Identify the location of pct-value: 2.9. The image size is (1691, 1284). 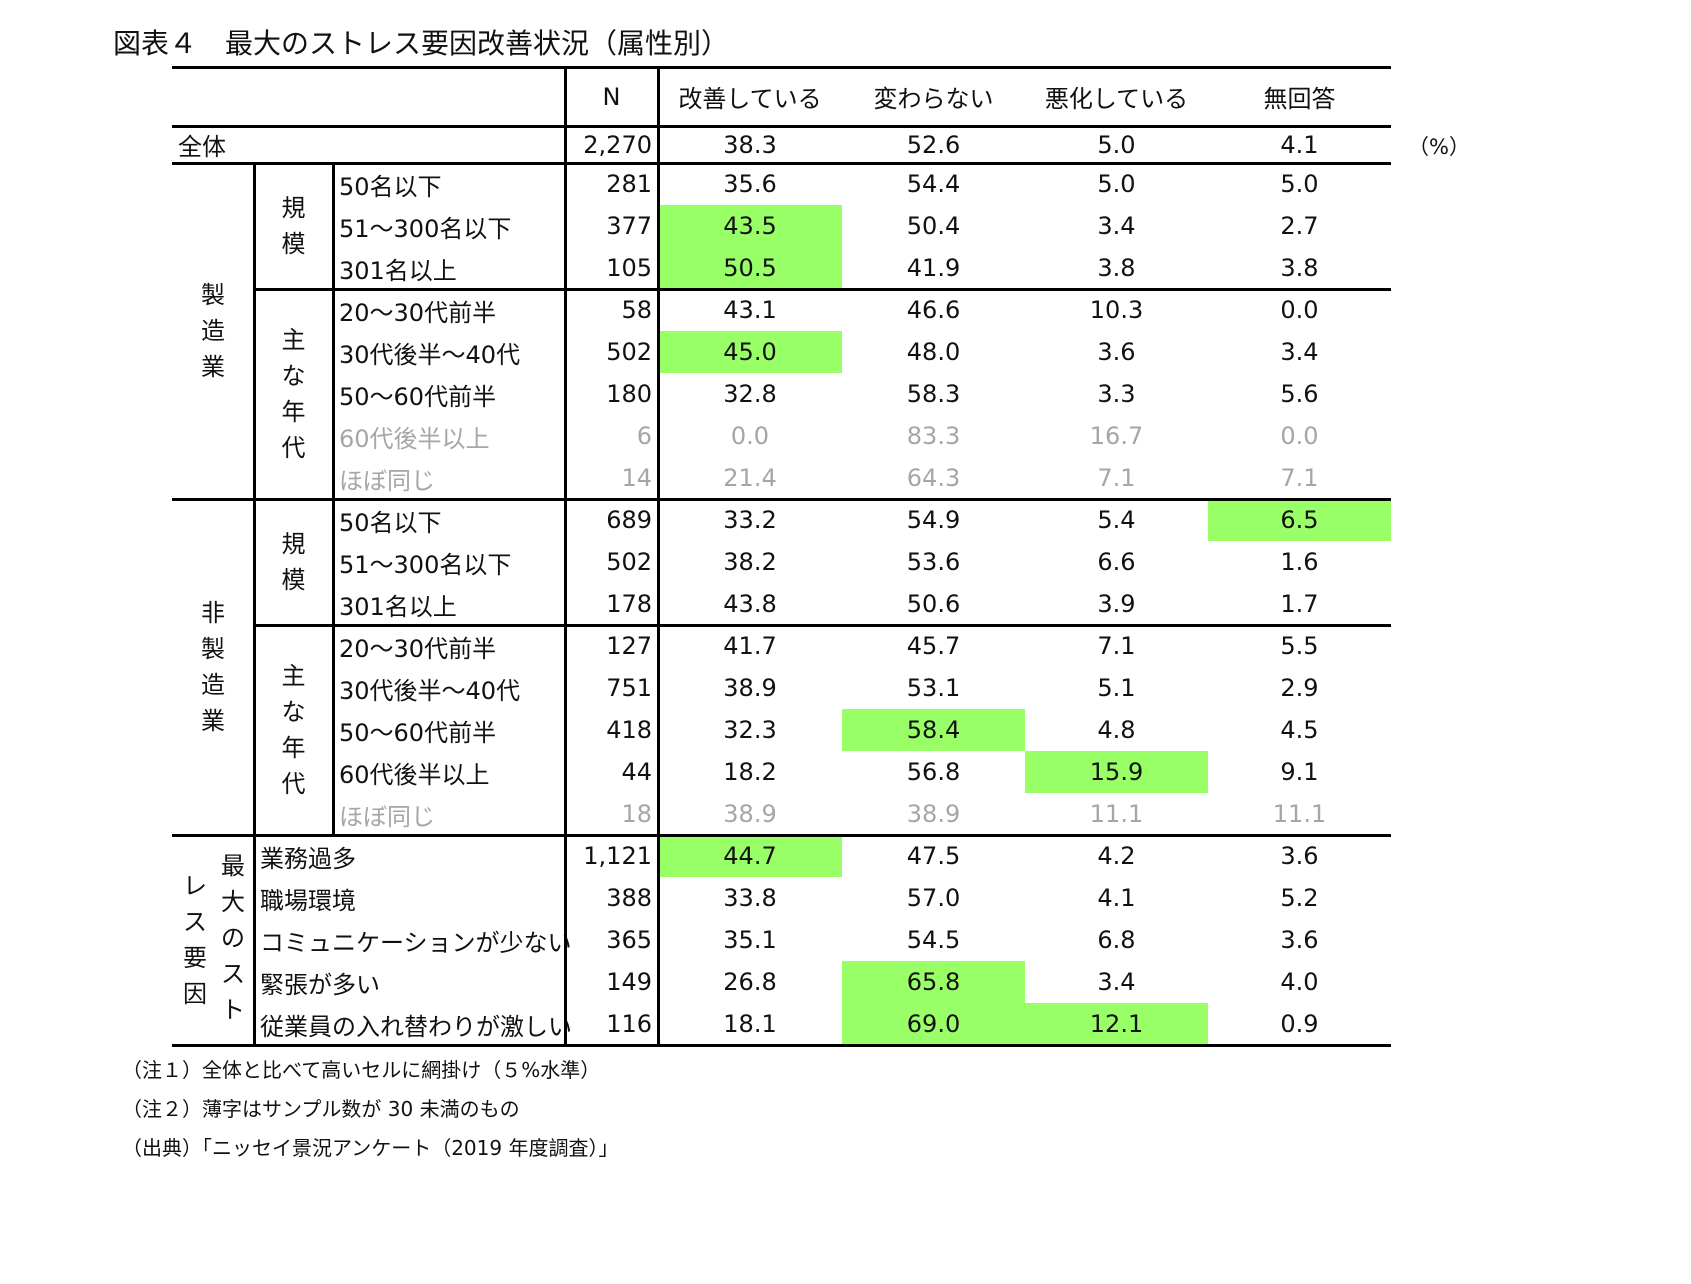
(1299, 688).